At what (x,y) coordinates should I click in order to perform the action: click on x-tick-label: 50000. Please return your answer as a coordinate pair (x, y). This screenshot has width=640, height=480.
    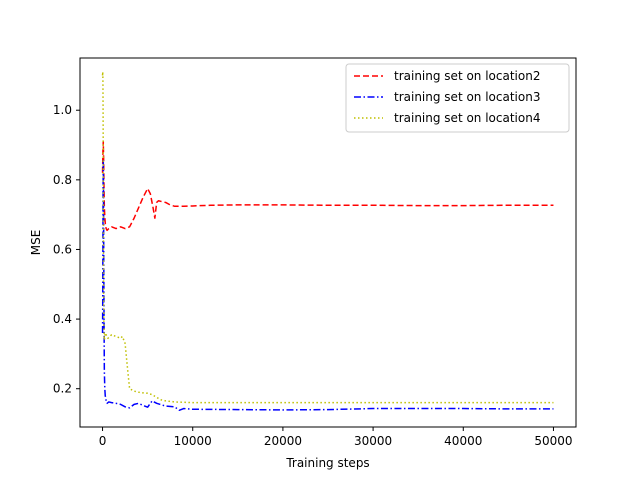
    Looking at the image, I should click on (553, 441).